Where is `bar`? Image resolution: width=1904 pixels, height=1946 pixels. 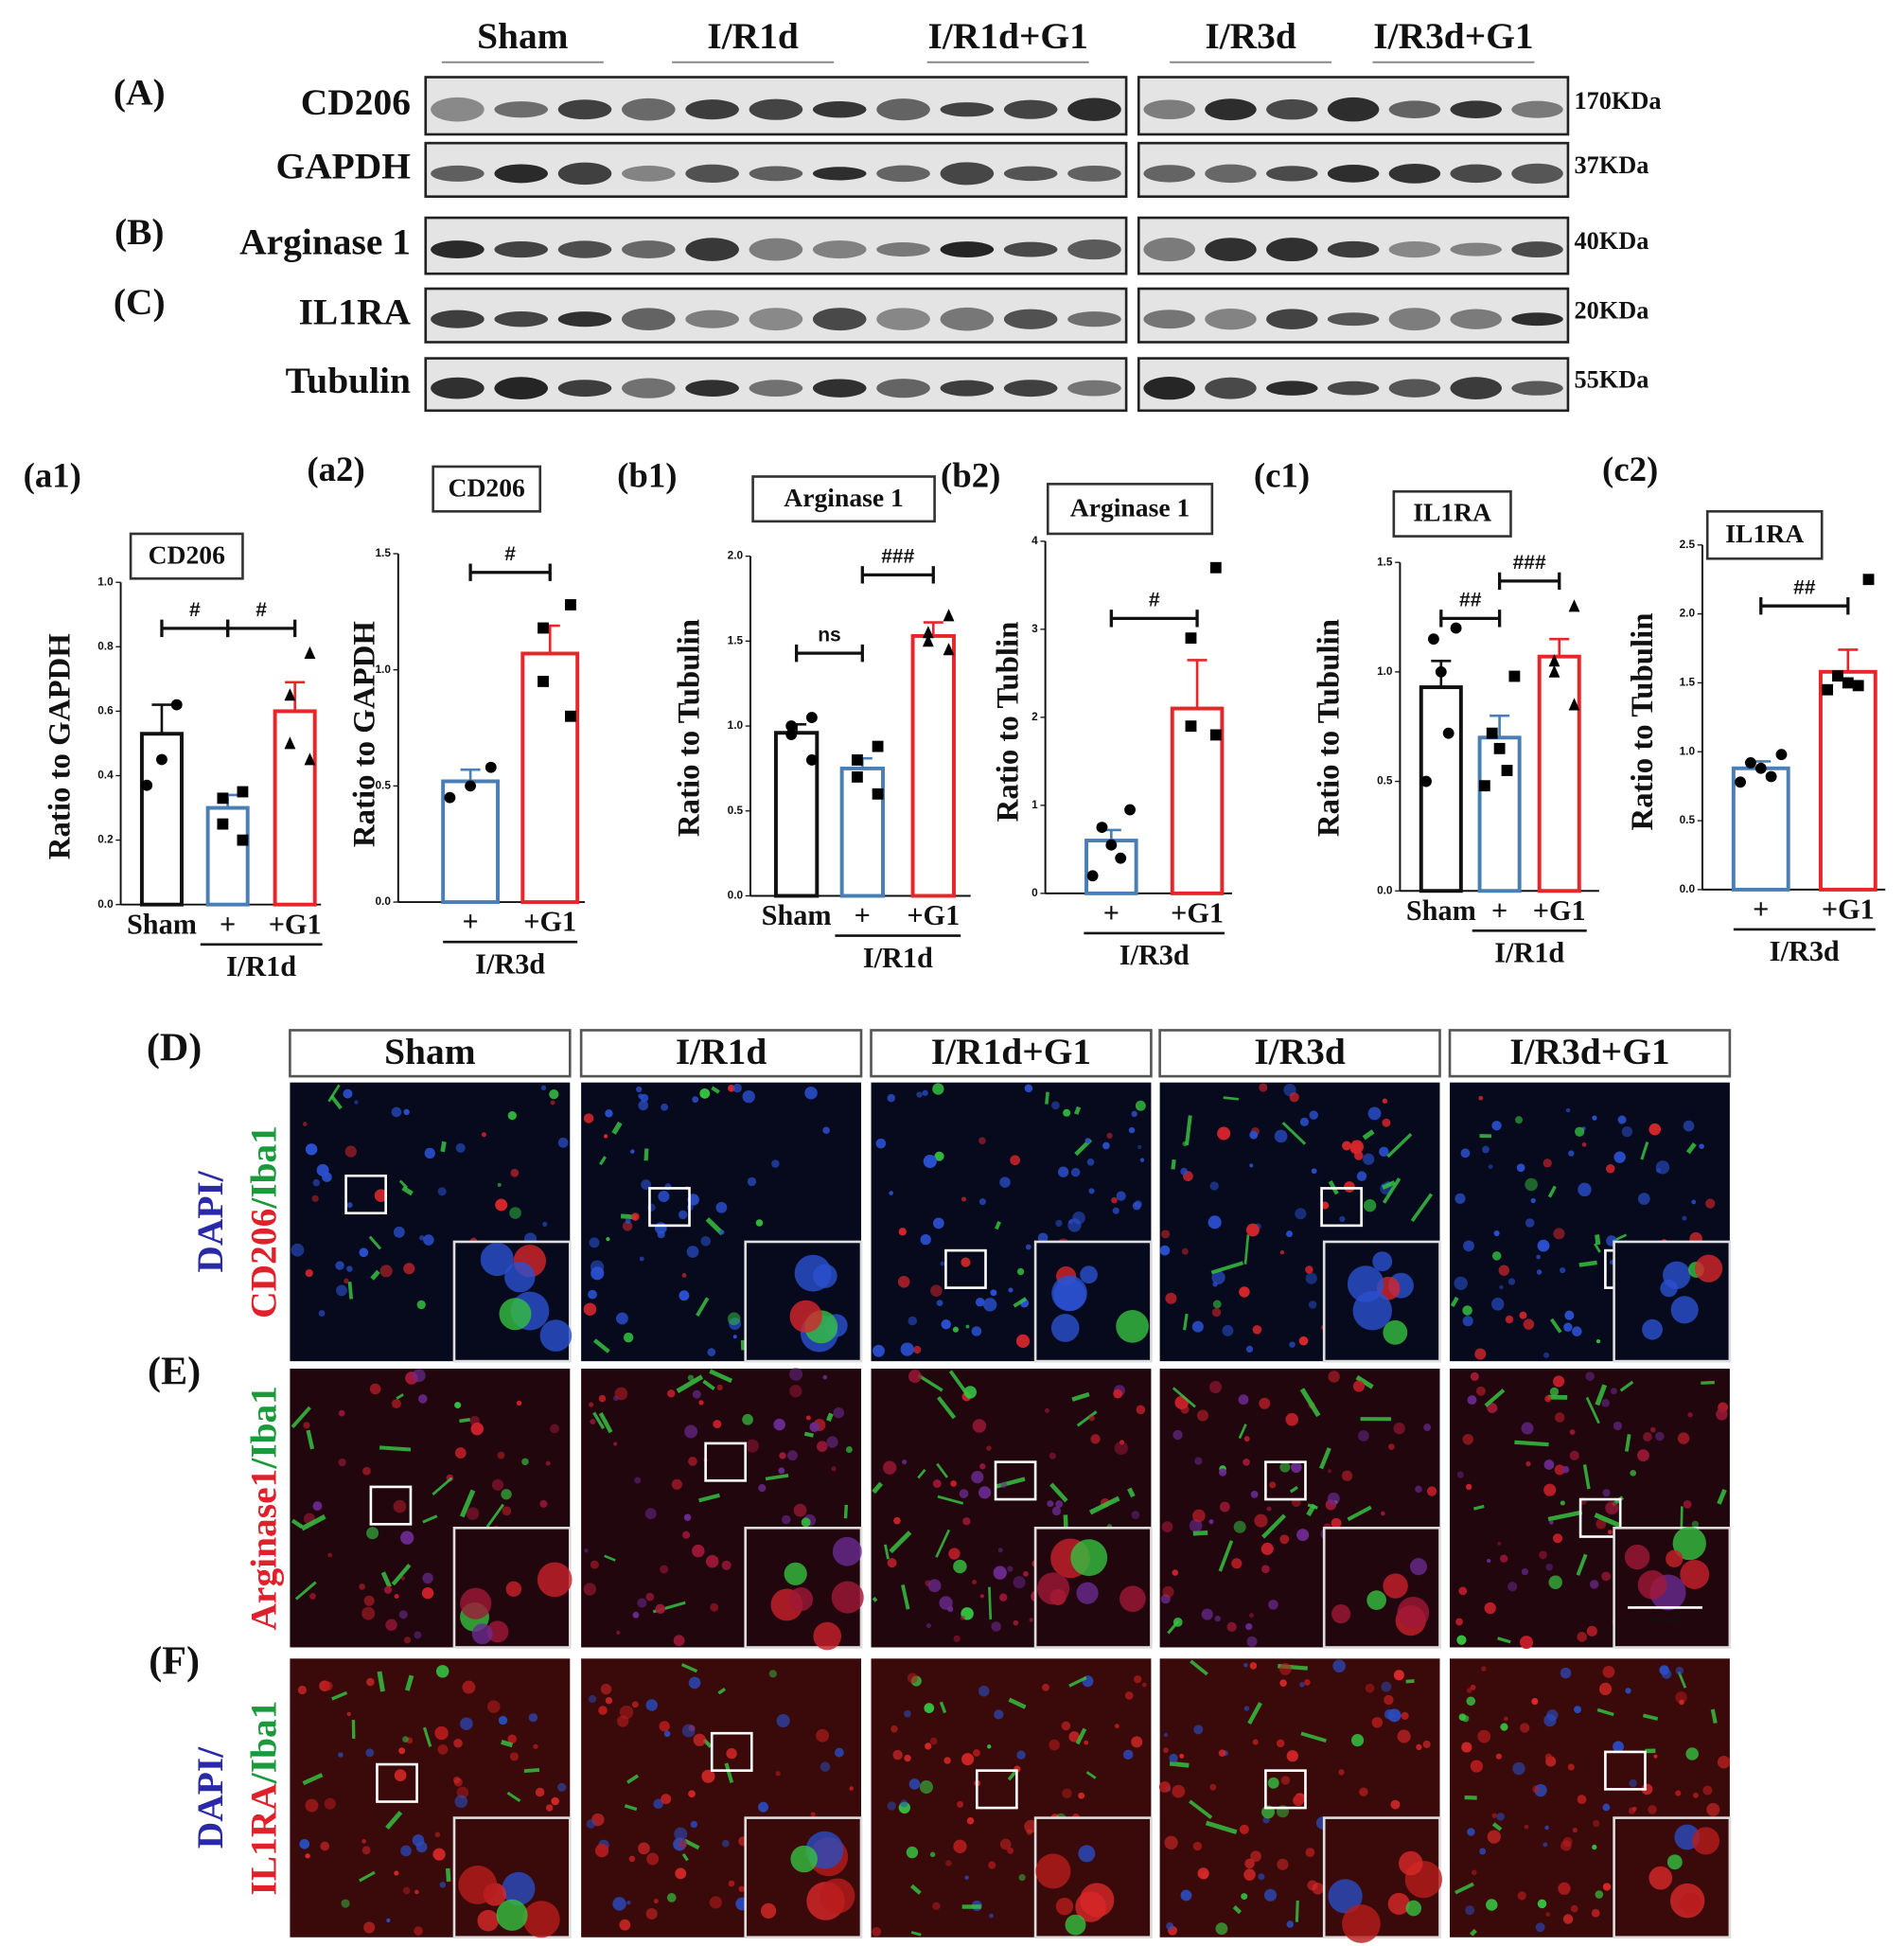
bar is located at coordinates (1559, 773).